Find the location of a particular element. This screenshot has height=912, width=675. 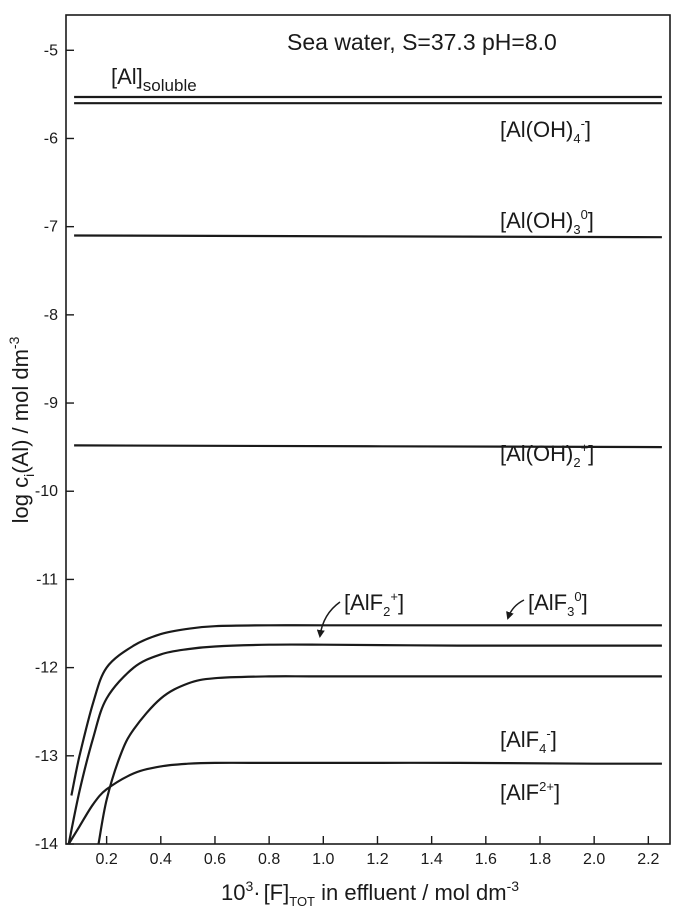

alf3-pointer-arrow is located at coordinates (515, 609).